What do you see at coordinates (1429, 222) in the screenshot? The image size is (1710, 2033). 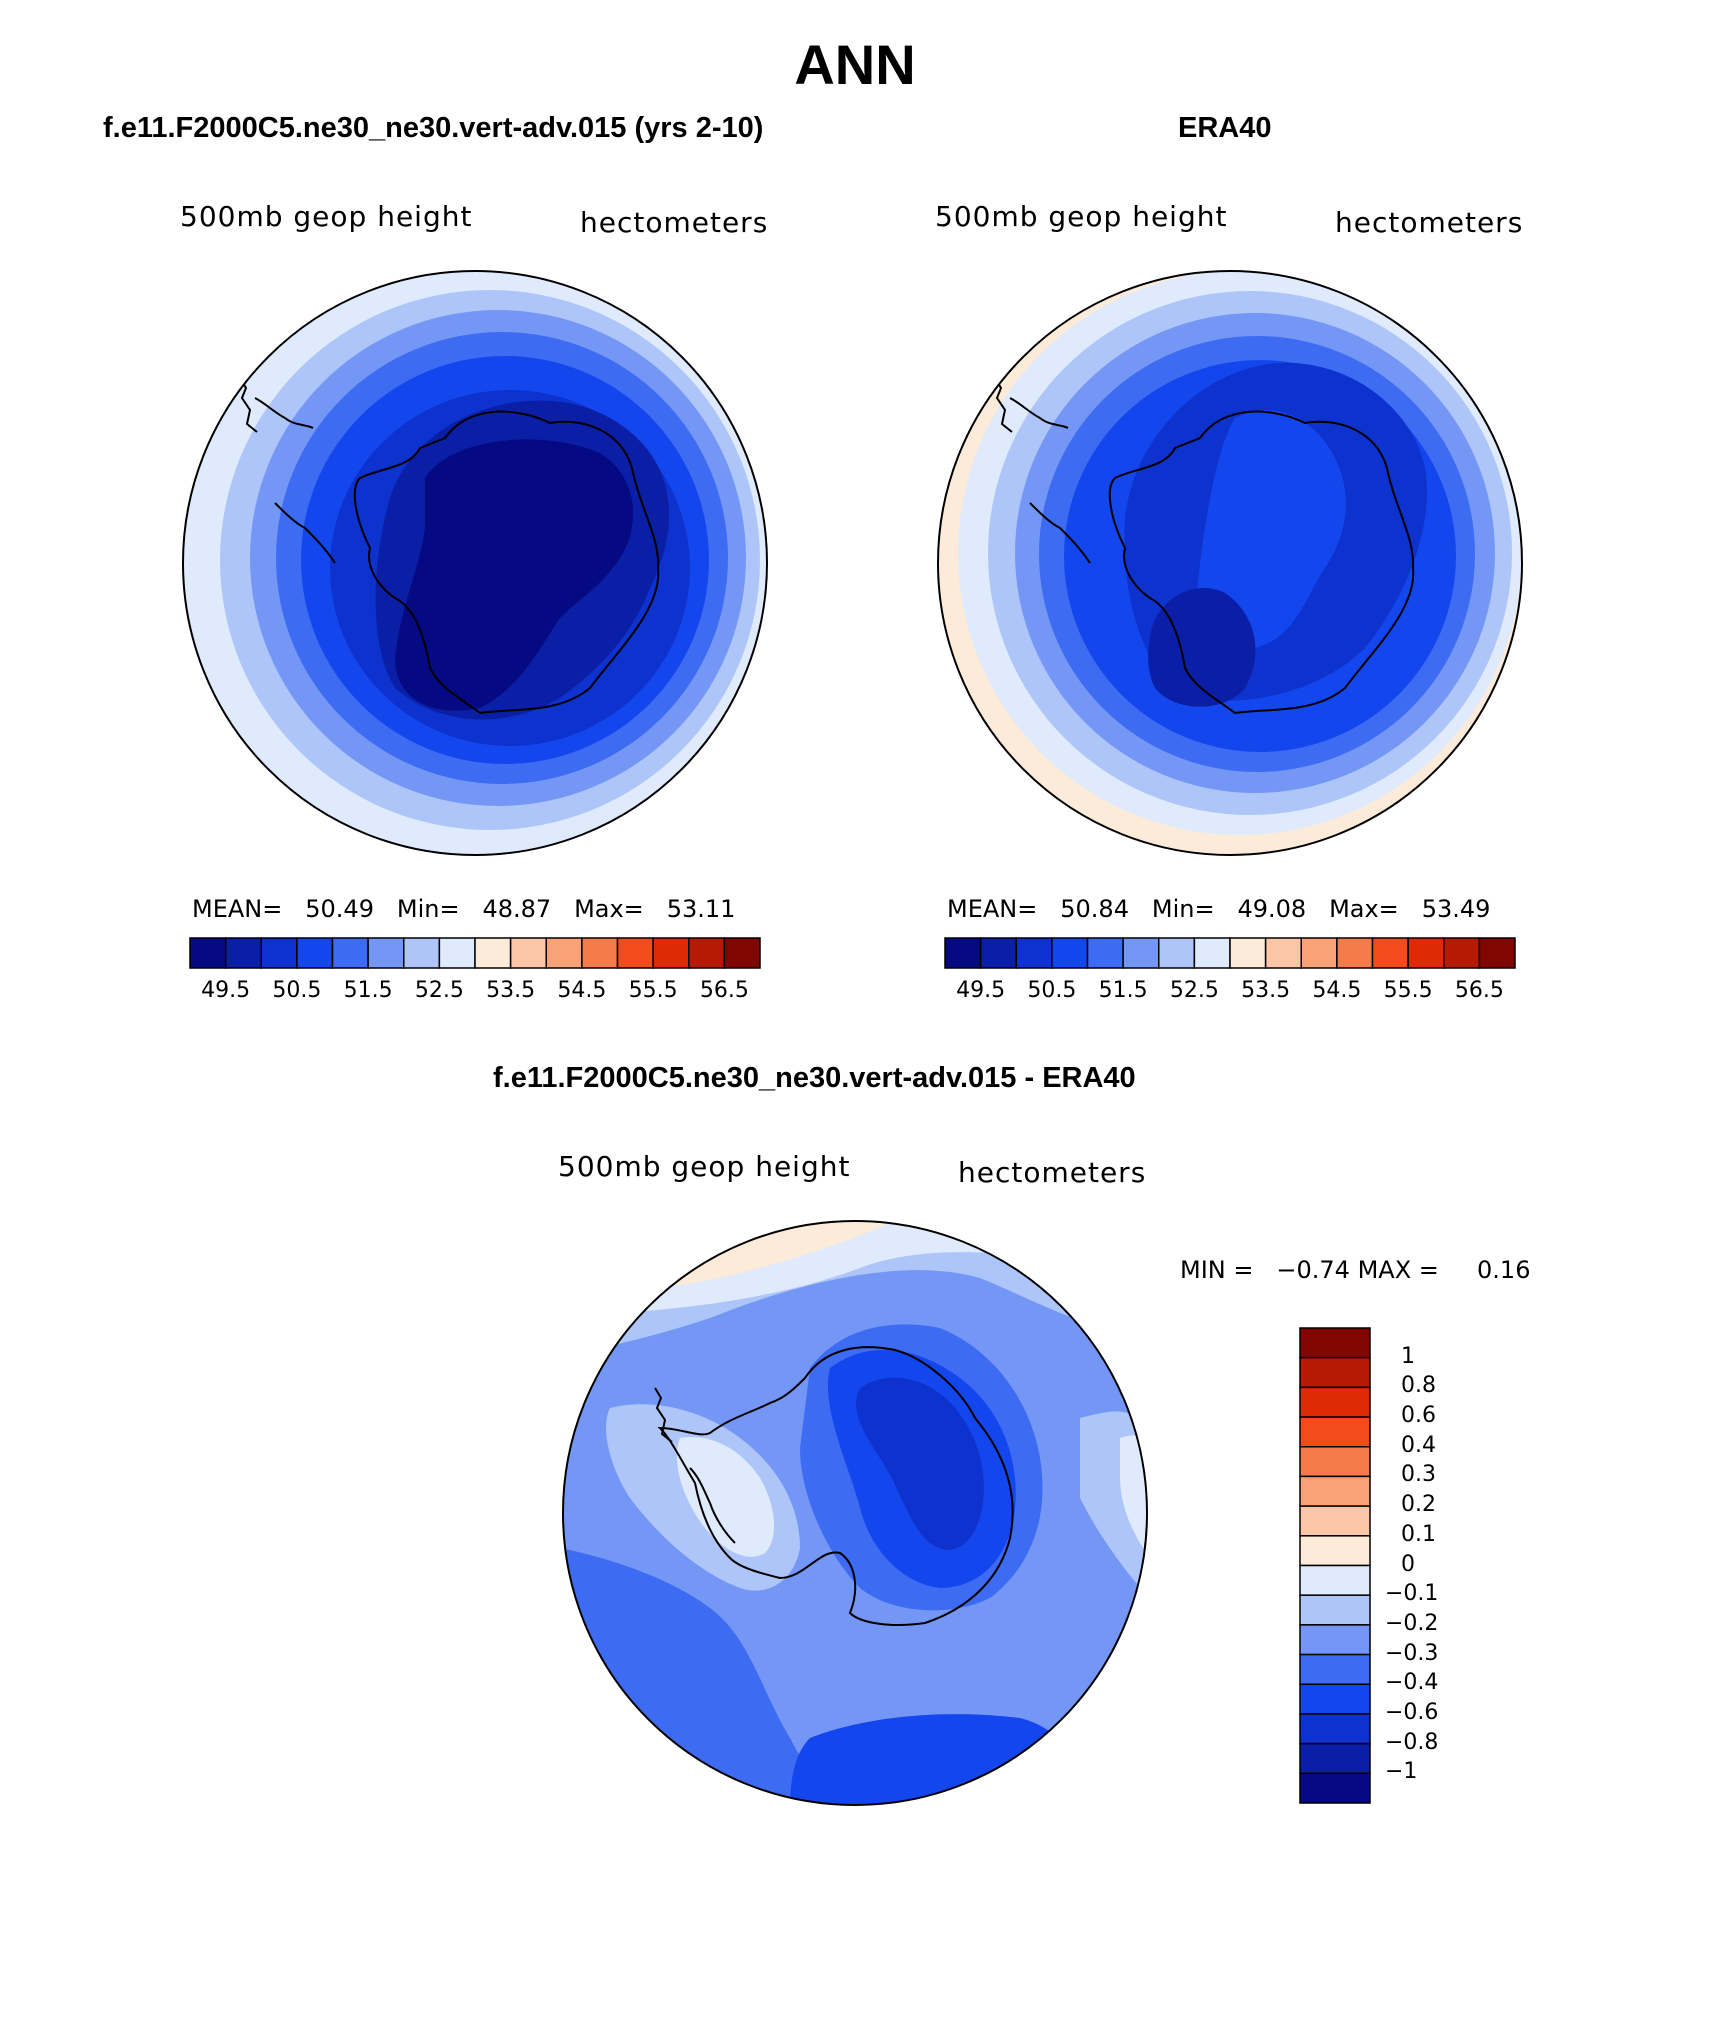 I see `panel-2-units-label: hectometers` at bounding box center [1429, 222].